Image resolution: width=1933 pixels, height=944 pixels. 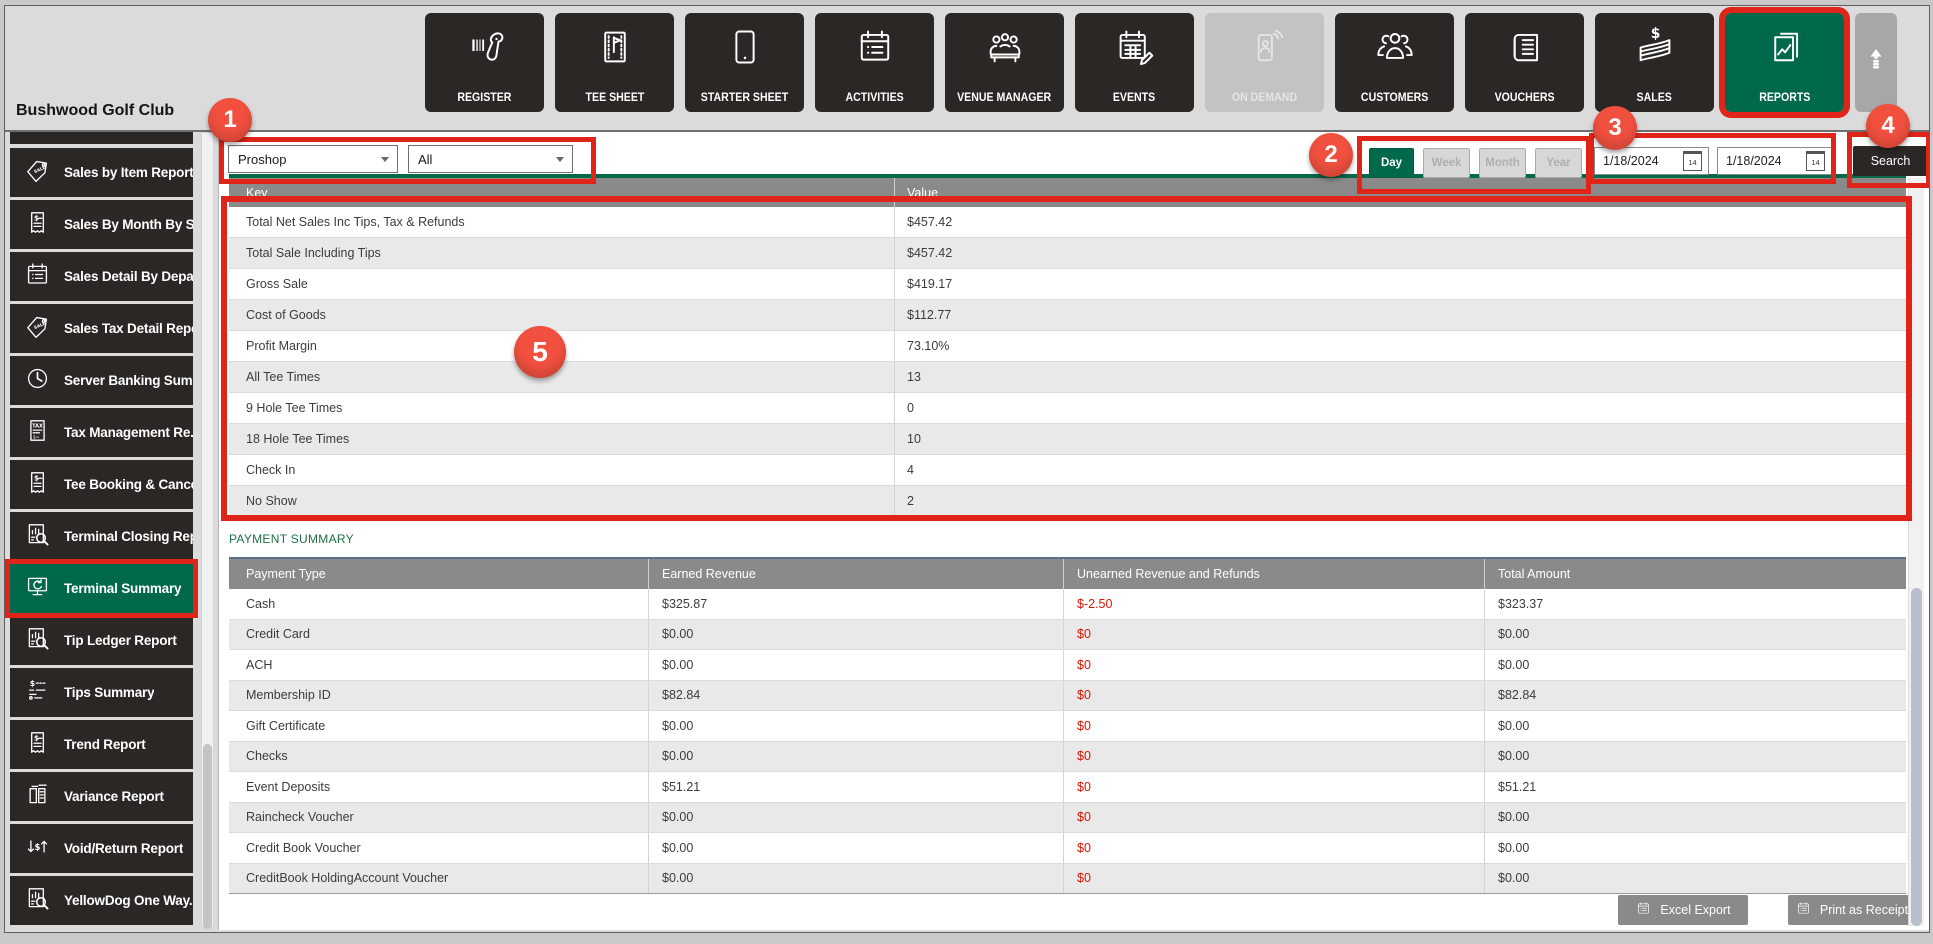 I want to click on calendar-list-icon, so click(x=875, y=49).